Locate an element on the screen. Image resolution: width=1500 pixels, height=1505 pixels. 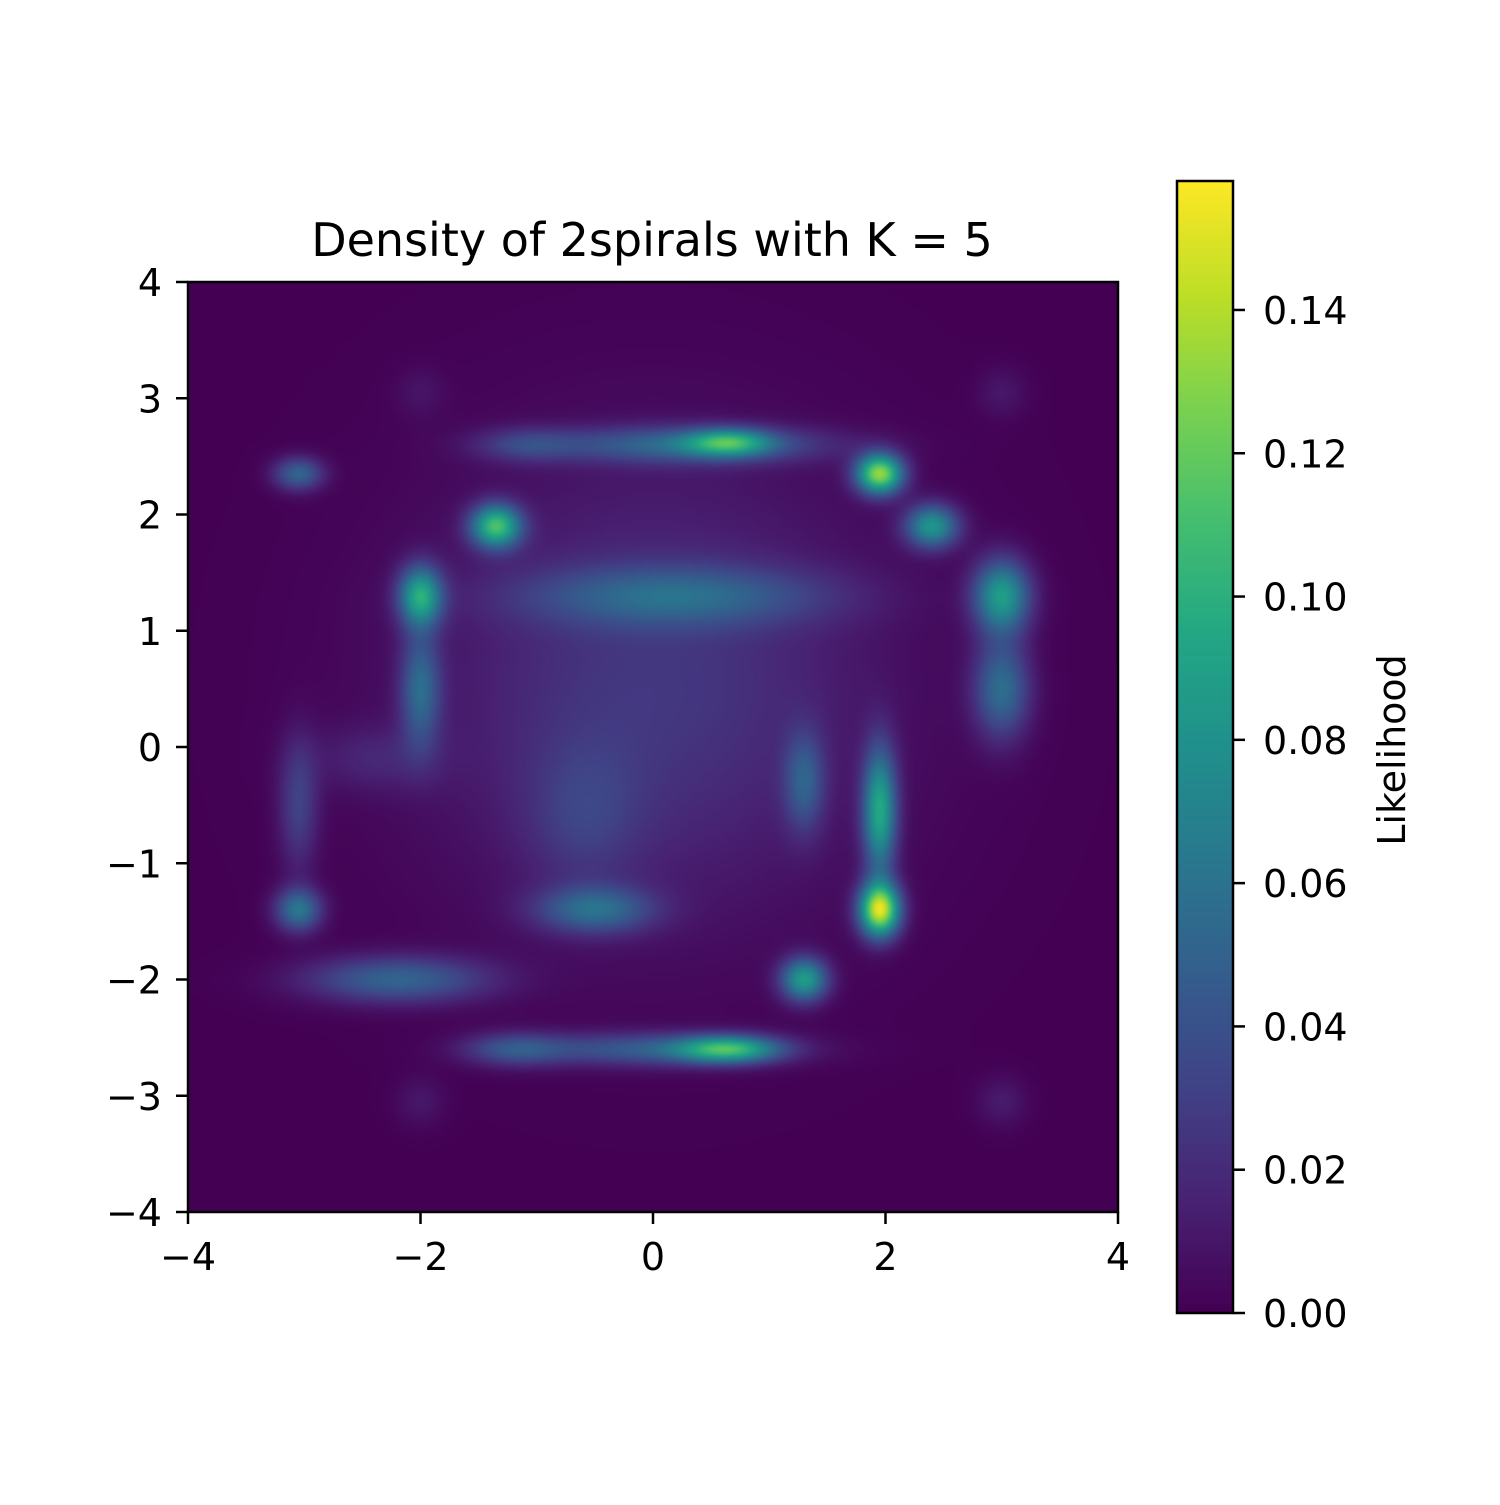
x-tick-label: 4 is located at coordinates (1118, 1257).